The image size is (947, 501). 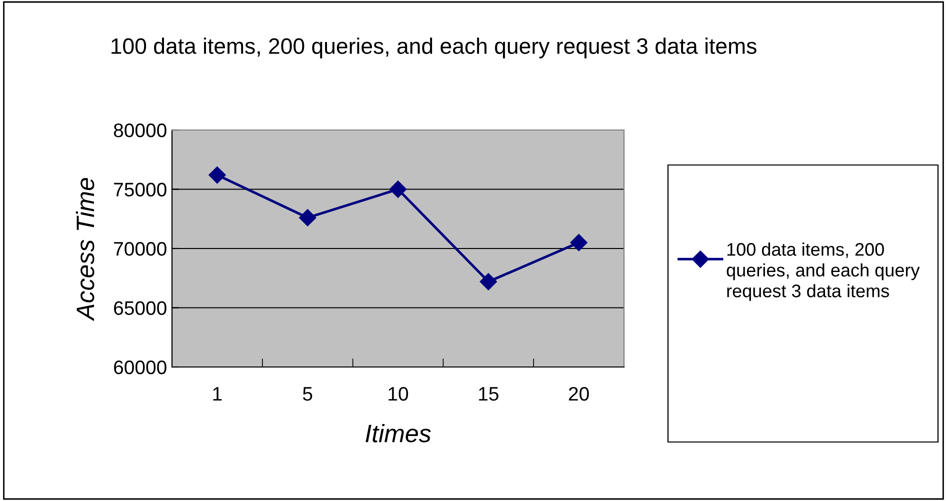 What do you see at coordinates (578, 393) in the screenshot?
I see `x-tick-label: 20` at bounding box center [578, 393].